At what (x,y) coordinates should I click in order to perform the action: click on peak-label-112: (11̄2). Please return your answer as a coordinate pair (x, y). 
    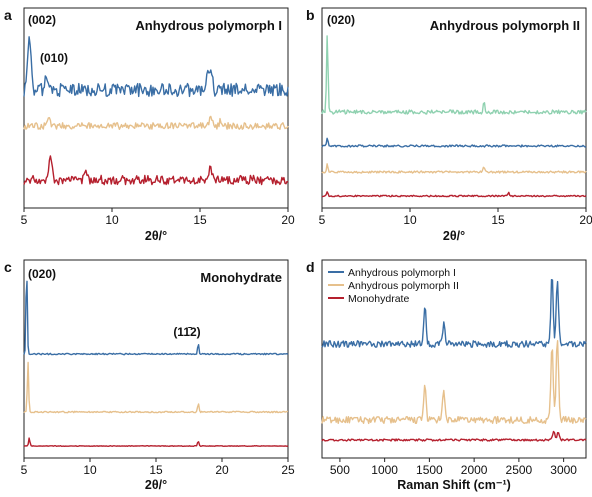
    Looking at the image, I should click on (186, 332).